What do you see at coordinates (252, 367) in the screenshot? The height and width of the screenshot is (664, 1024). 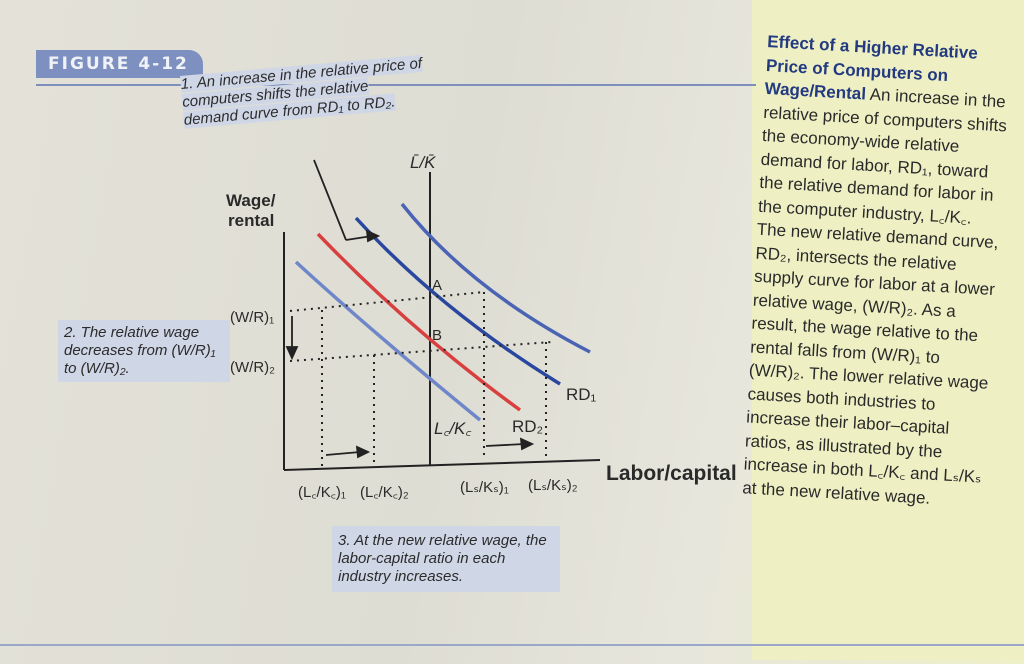 I see `wage2-label: (W/R)₂` at bounding box center [252, 367].